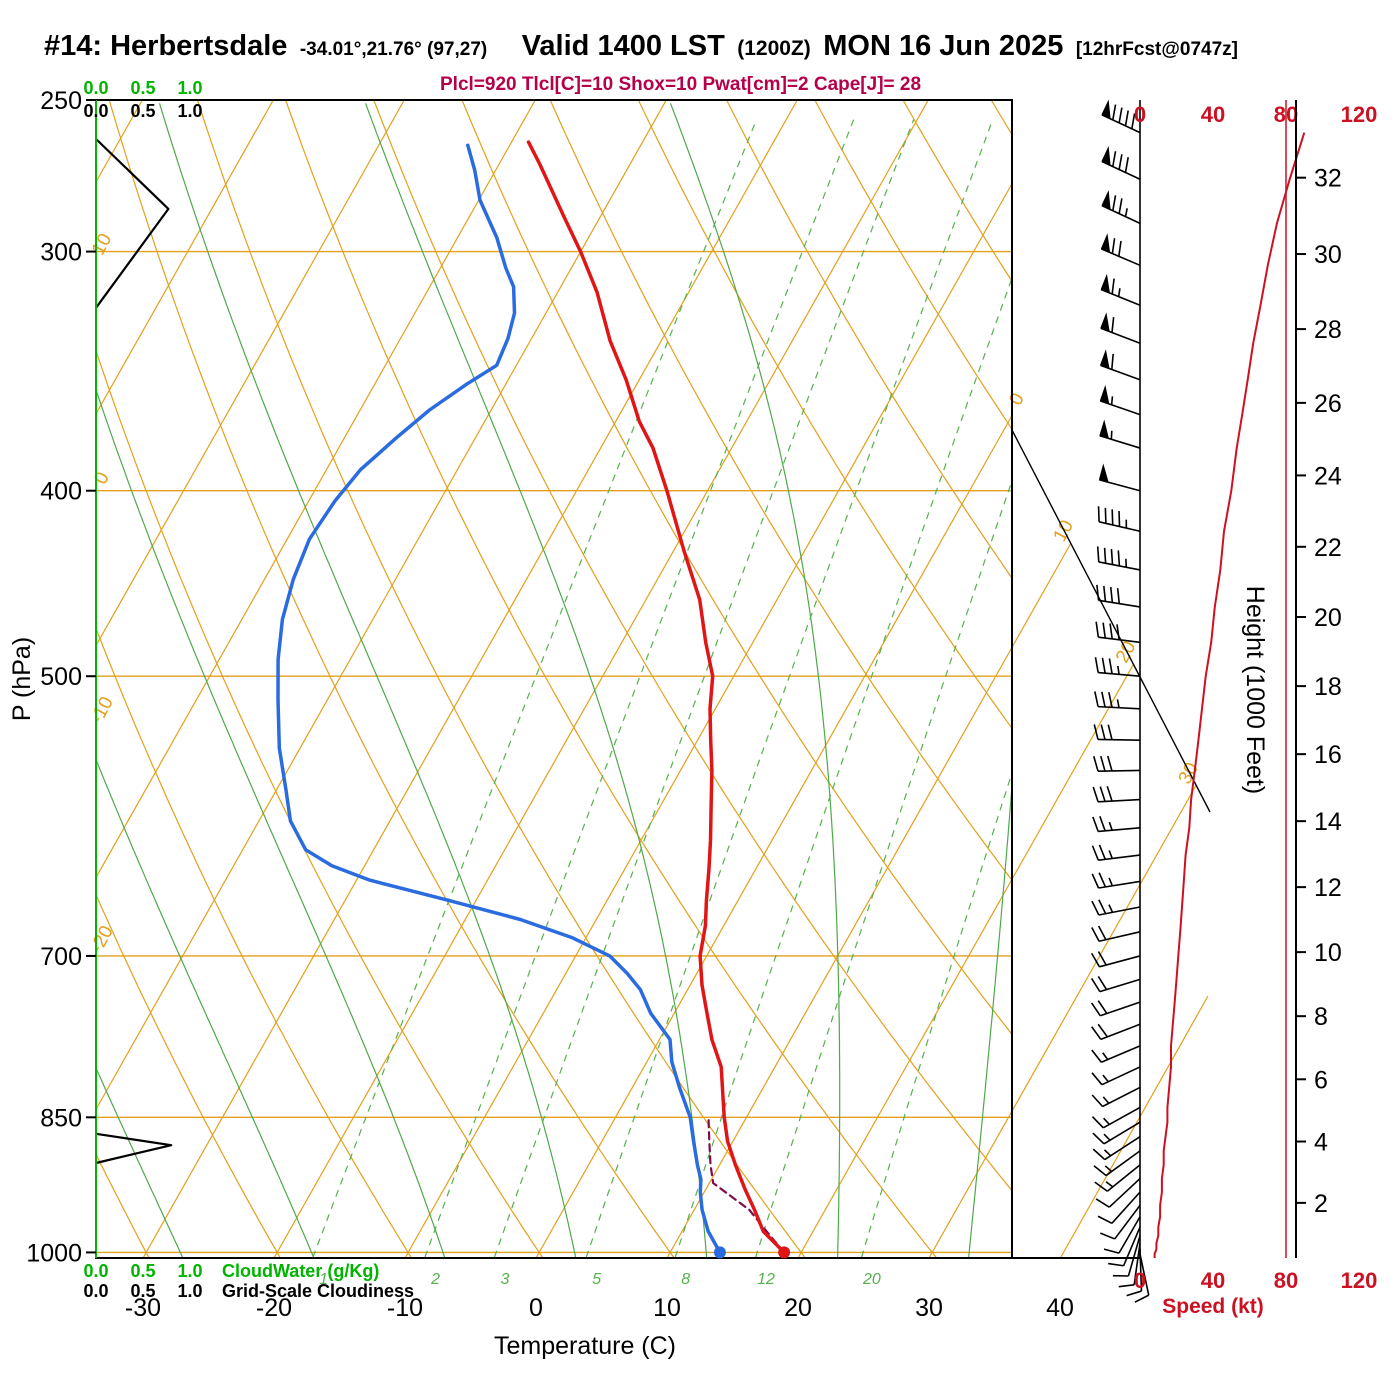  Describe the element at coordinates (101, 710) in the screenshot. I see `adiabat-label-left: -10` at that location.